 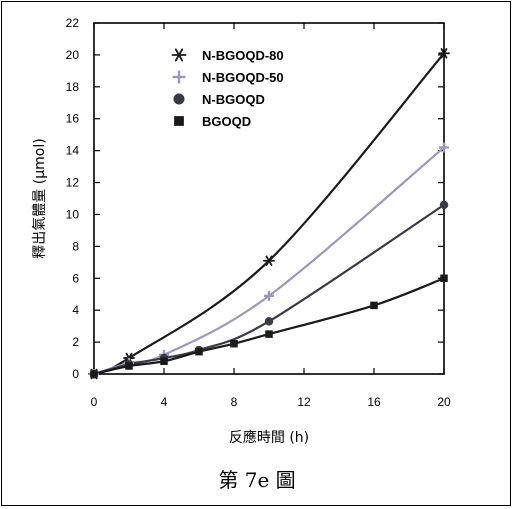 What do you see at coordinates (40, 198) in the screenshot?
I see `y-axis-label: 釋出氣體量 (μmol)` at bounding box center [40, 198].